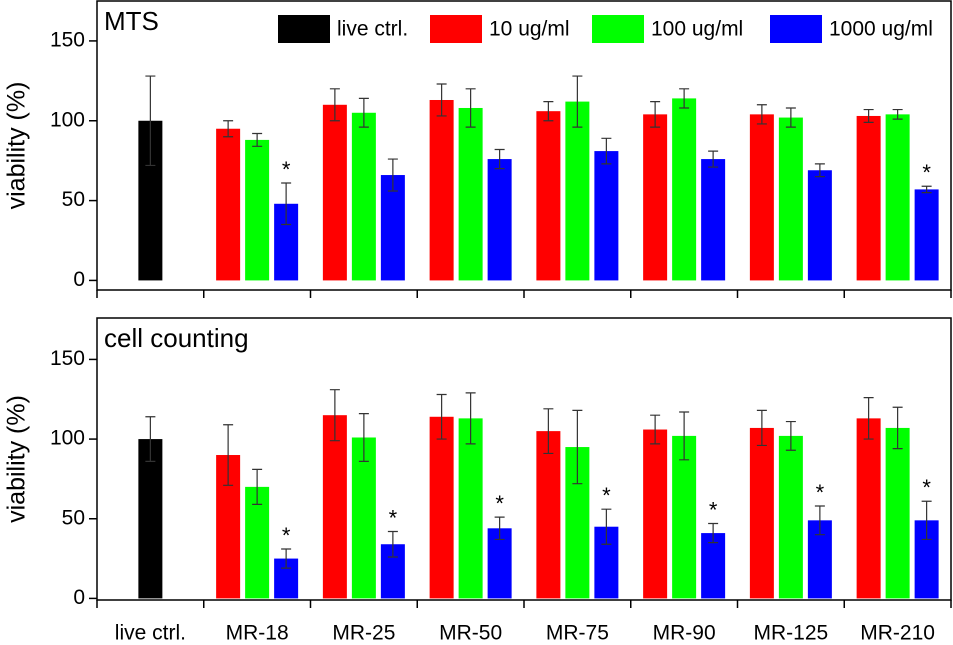  What do you see at coordinates (529, 29) in the screenshot?
I see `legend-label: 10 ug/ml` at bounding box center [529, 29].